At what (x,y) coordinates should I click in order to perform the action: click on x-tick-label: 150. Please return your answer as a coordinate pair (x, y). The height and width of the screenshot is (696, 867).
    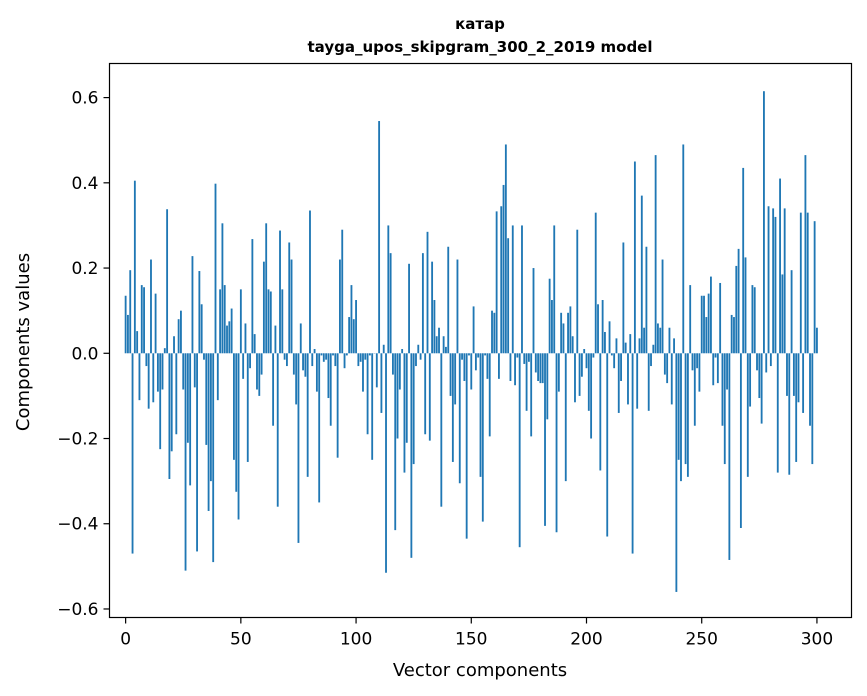
    Looking at the image, I should click on (471, 640).